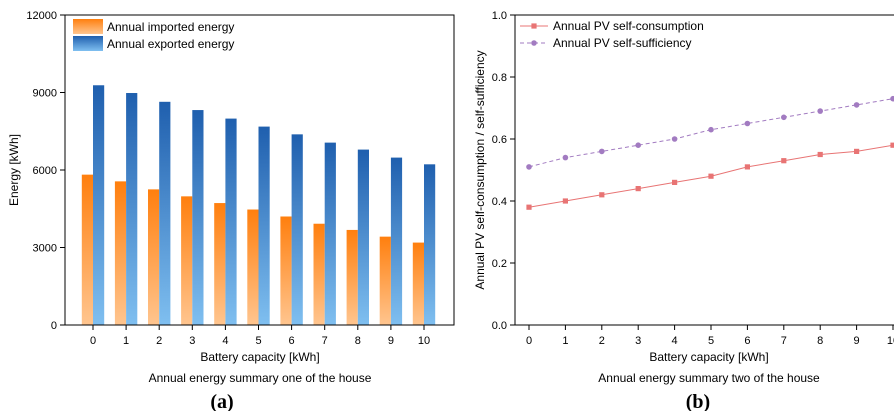  I want to click on chart-a-legend-label: Annual exported energy, so click(170, 44).